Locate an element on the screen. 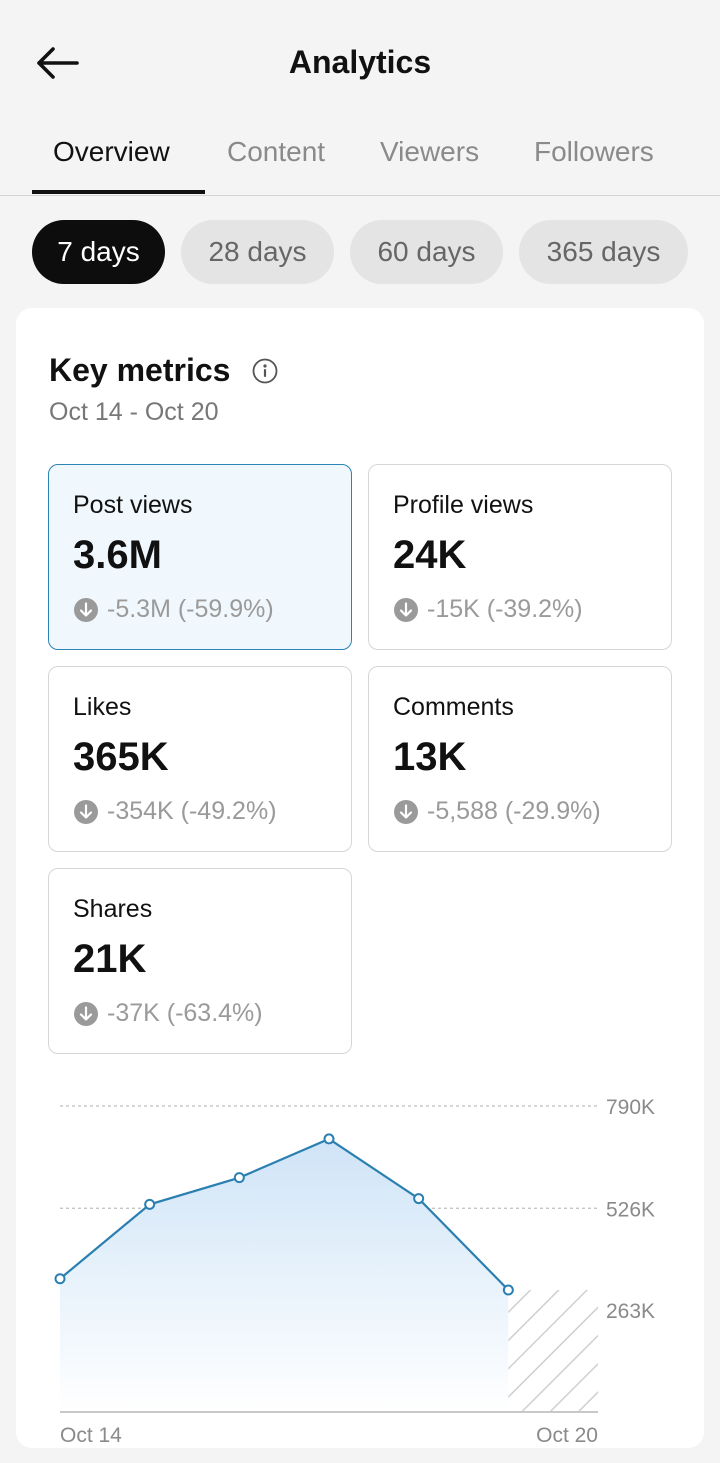 The image size is (720, 1463). area-fill is located at coordinates (284, 1275).